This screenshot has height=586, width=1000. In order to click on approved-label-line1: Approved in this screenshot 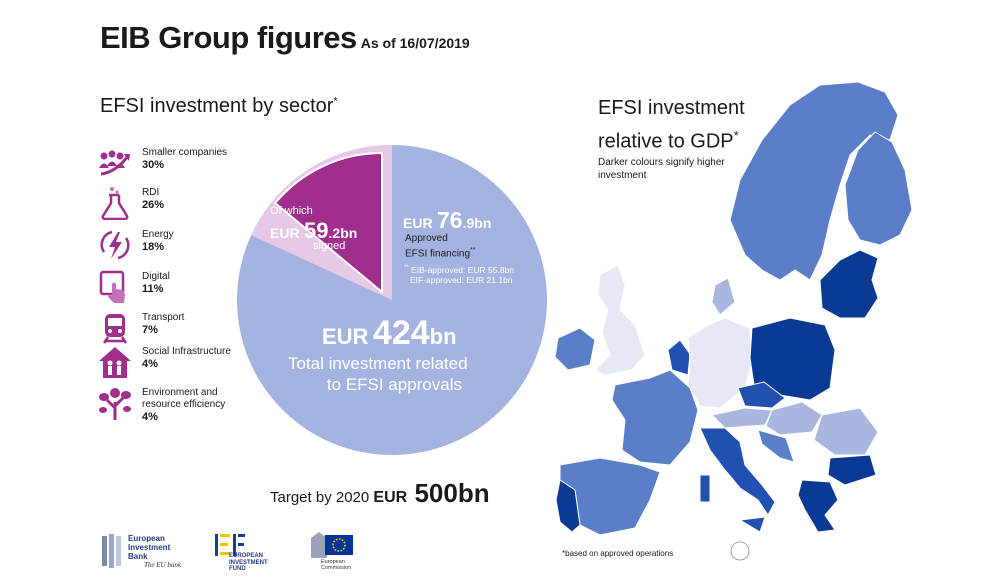, I will do `click(426, 238)`.